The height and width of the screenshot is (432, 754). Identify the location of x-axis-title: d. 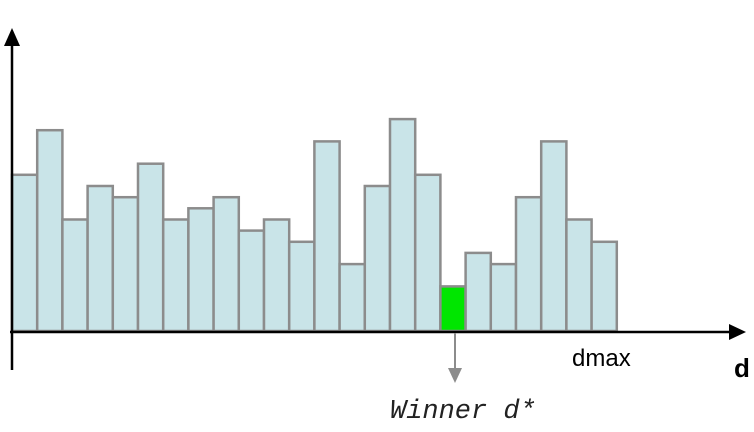
(742, 368).